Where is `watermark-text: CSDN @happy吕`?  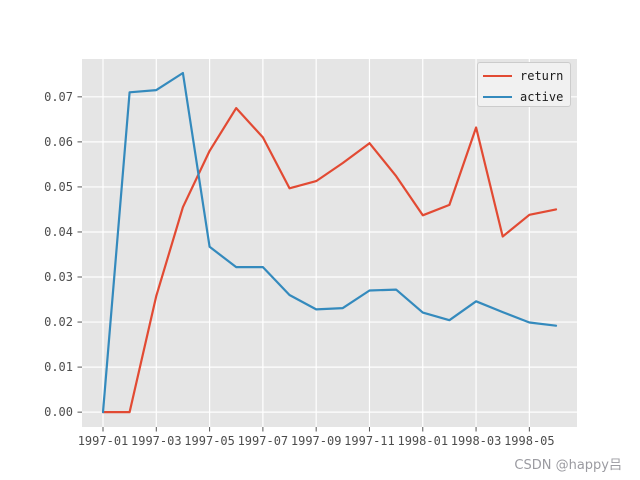
watermark-text: CSDN @happy吕 is located at coordinates (568, 465).